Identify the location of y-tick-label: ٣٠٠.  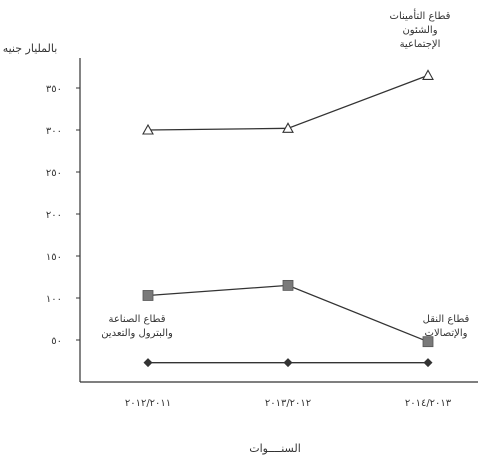
(54, 131).